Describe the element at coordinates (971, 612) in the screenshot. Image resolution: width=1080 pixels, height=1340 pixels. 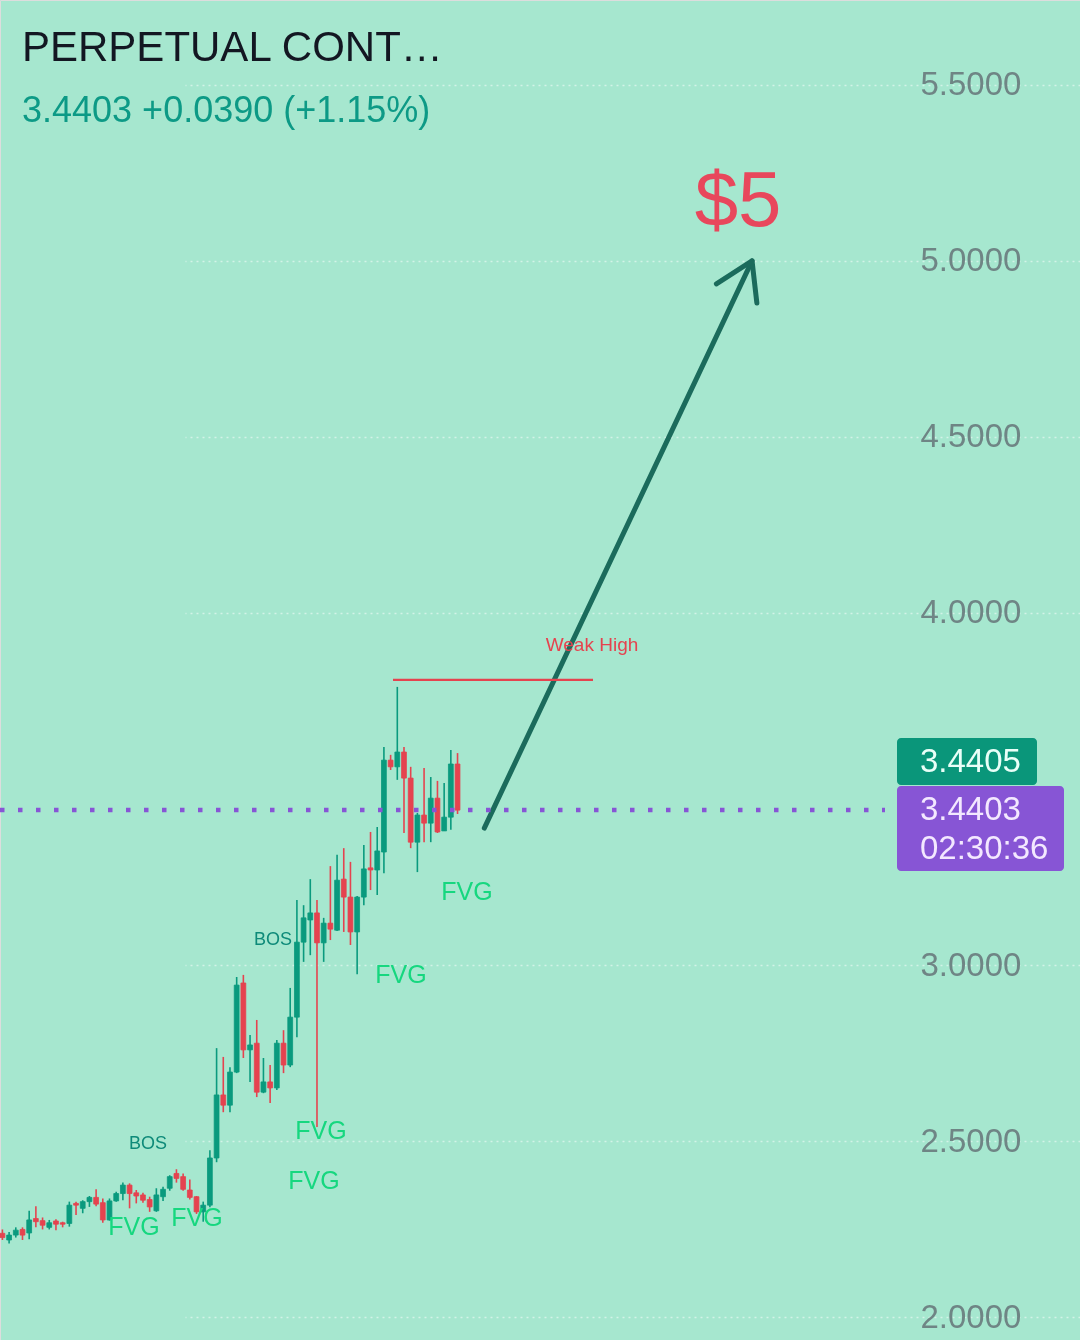
I see `y-tick-label: 4.0000` at that location.